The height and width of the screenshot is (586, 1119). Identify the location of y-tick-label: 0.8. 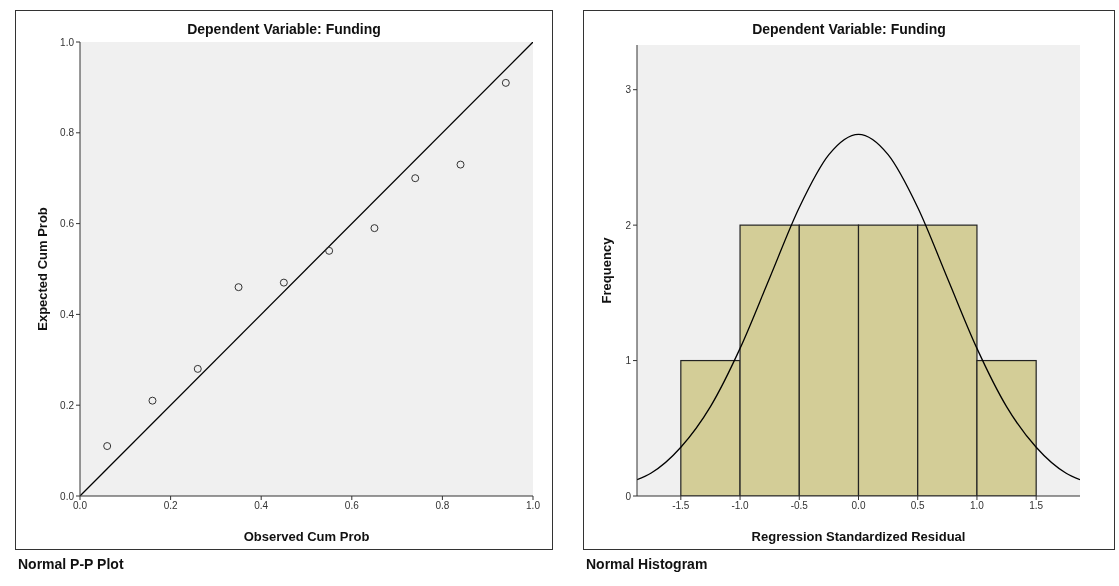
(67, 133).